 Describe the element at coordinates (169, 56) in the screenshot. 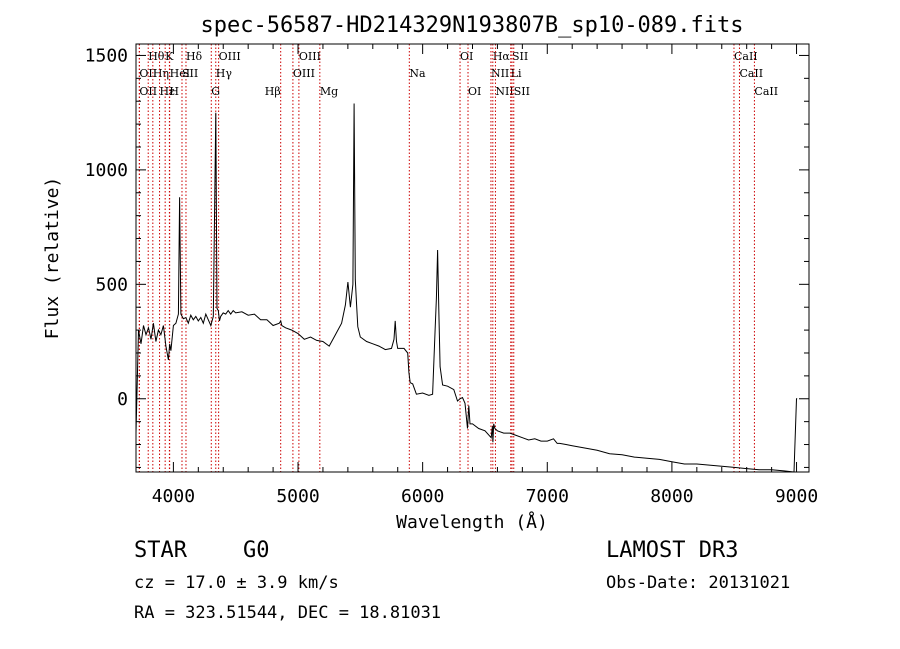

I see `marker-label: K` at that location.